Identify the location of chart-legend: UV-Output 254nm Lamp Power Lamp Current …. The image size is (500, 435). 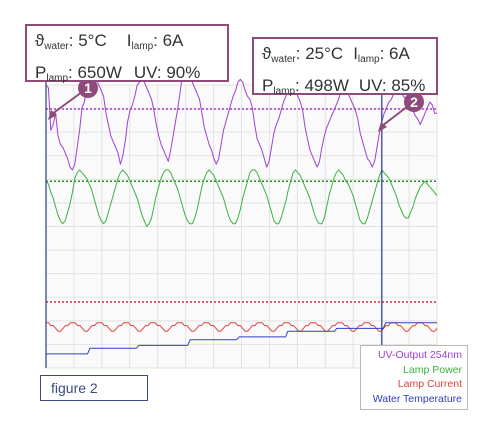
(414, 377).